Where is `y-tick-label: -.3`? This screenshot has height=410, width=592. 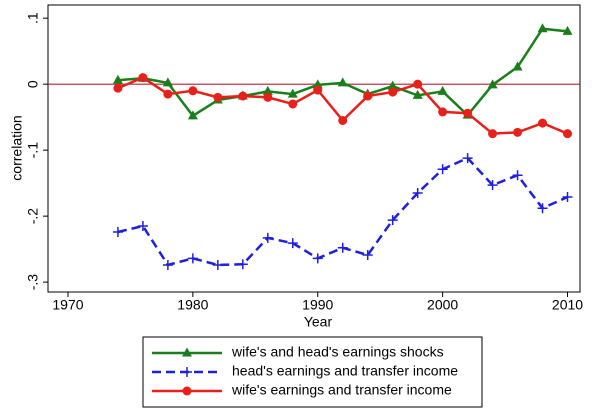 y-tick-label: -.3 is located at coordinates (33, 282).